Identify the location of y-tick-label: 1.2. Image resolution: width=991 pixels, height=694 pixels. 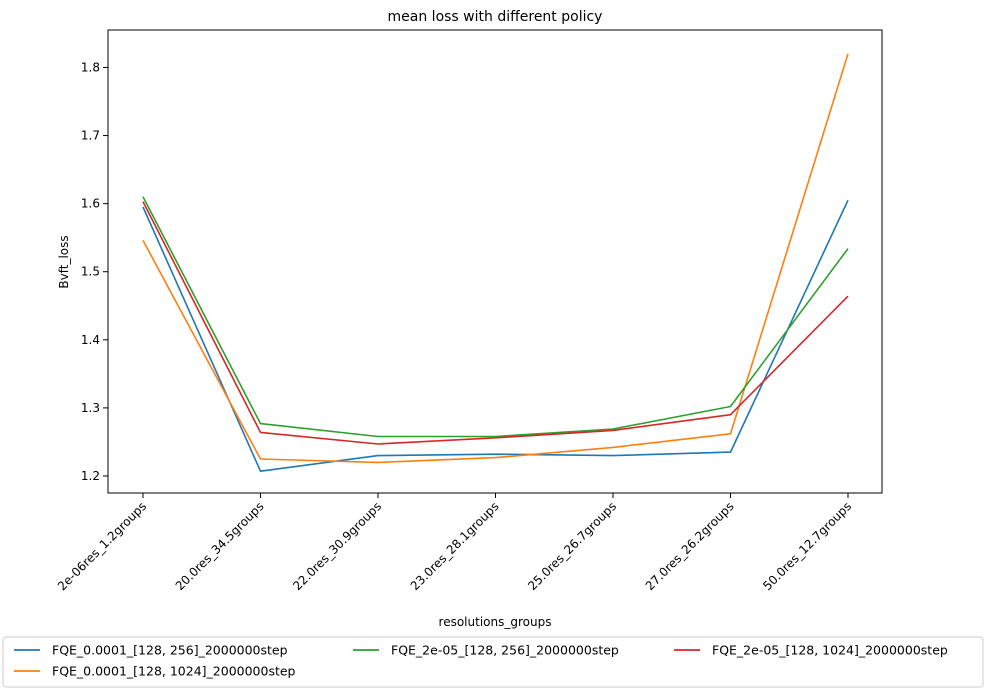
(90, 476).